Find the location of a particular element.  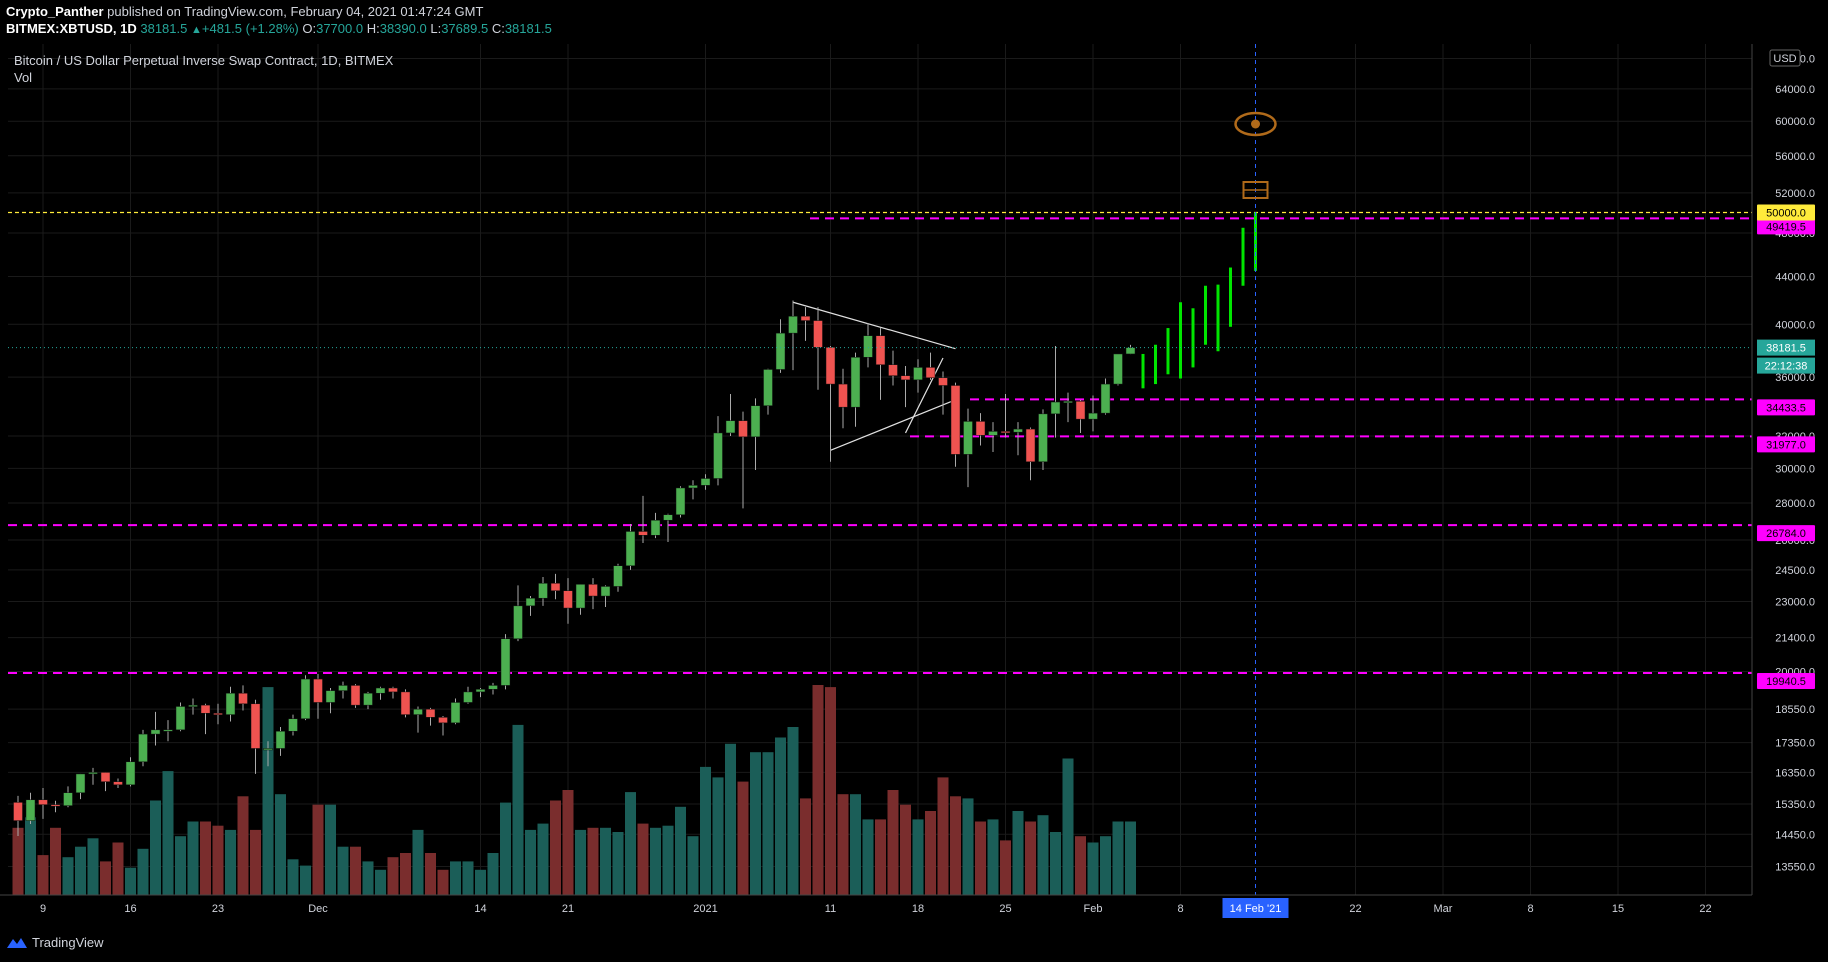

price-tick-label: 14450.0 is located at coordinates (1795, 835).